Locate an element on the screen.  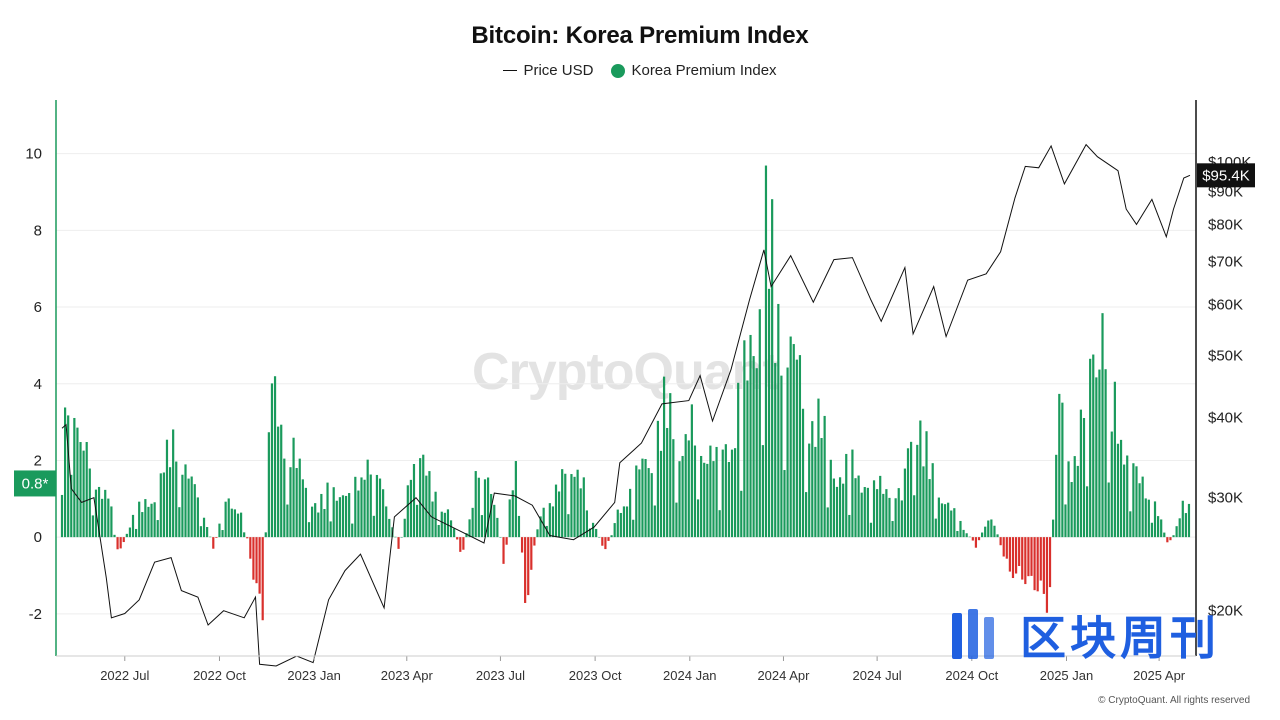
x-tick-label: 2024 Oct is located at coordinates (971, 675).